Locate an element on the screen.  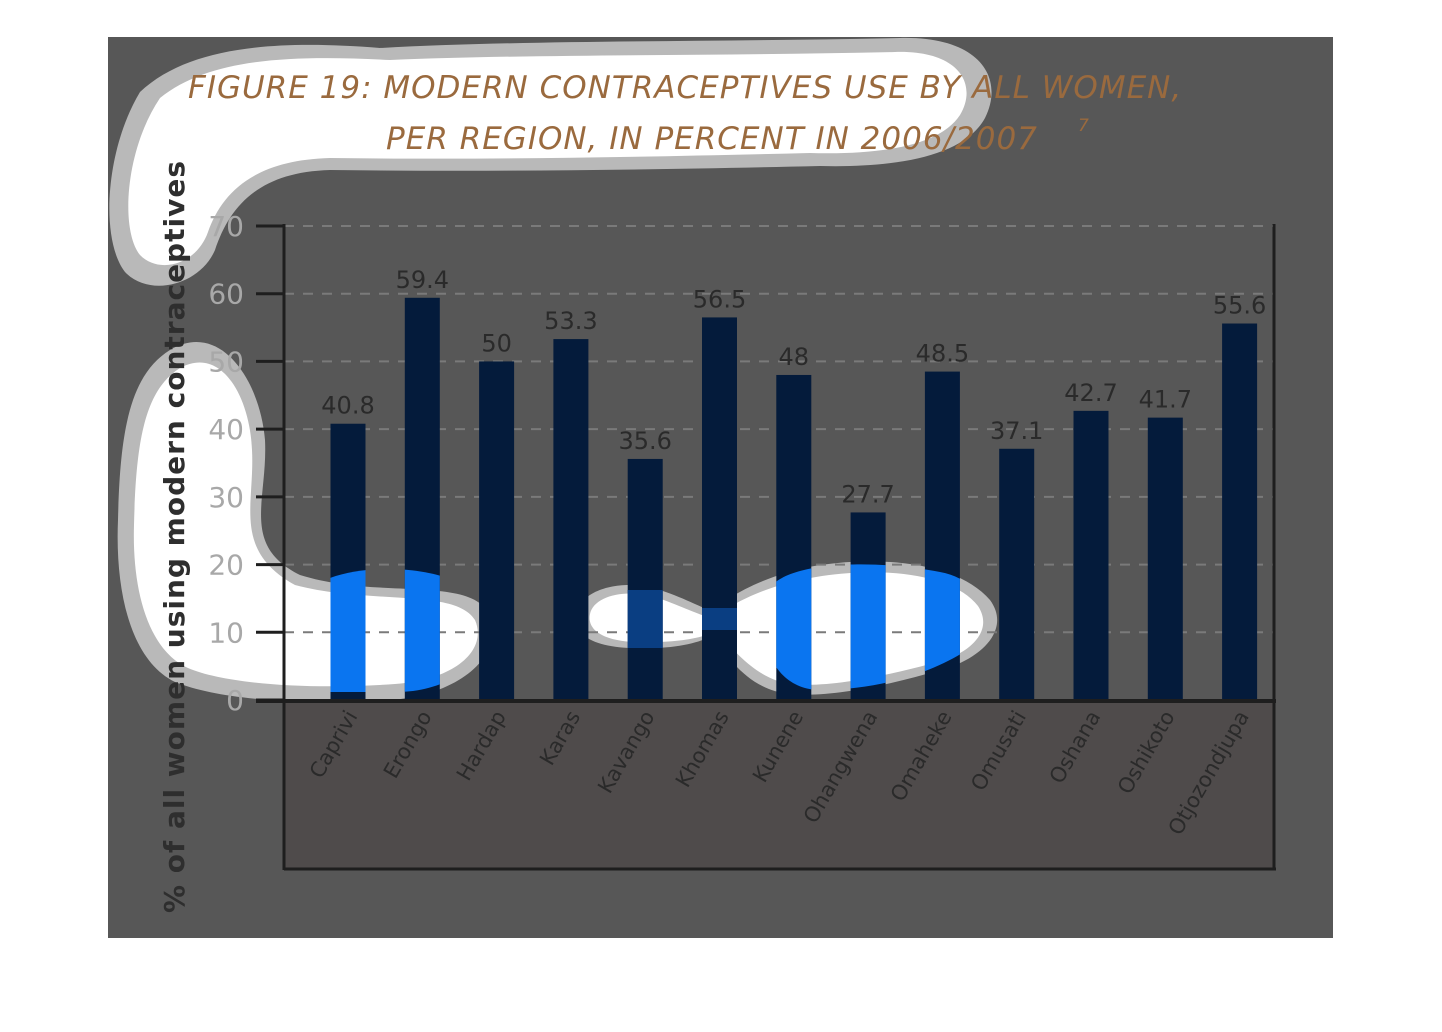
value-label: 40.8 is located at coordinates (347, 406).